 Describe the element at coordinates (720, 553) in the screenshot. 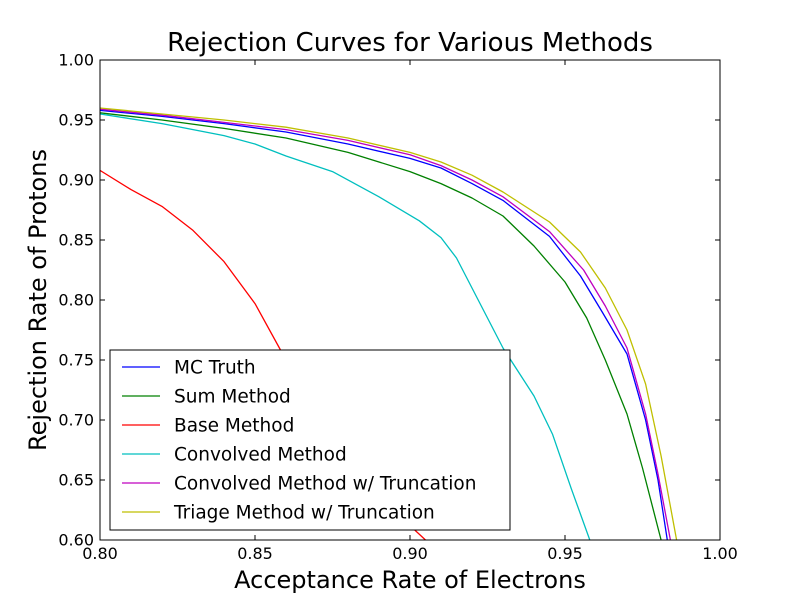

I see `x-tick-label: 1.00` at that location.